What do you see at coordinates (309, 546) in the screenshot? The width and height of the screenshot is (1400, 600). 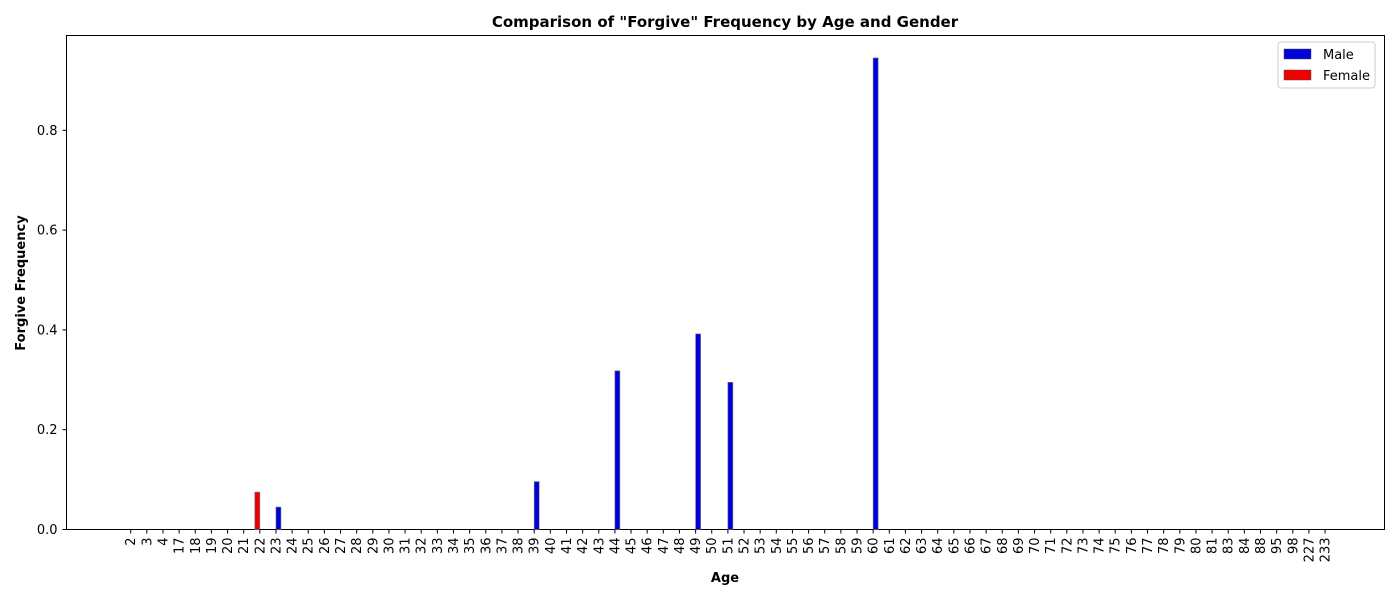 I see `x-tick-label: 25` at bounding box center [309, 546].